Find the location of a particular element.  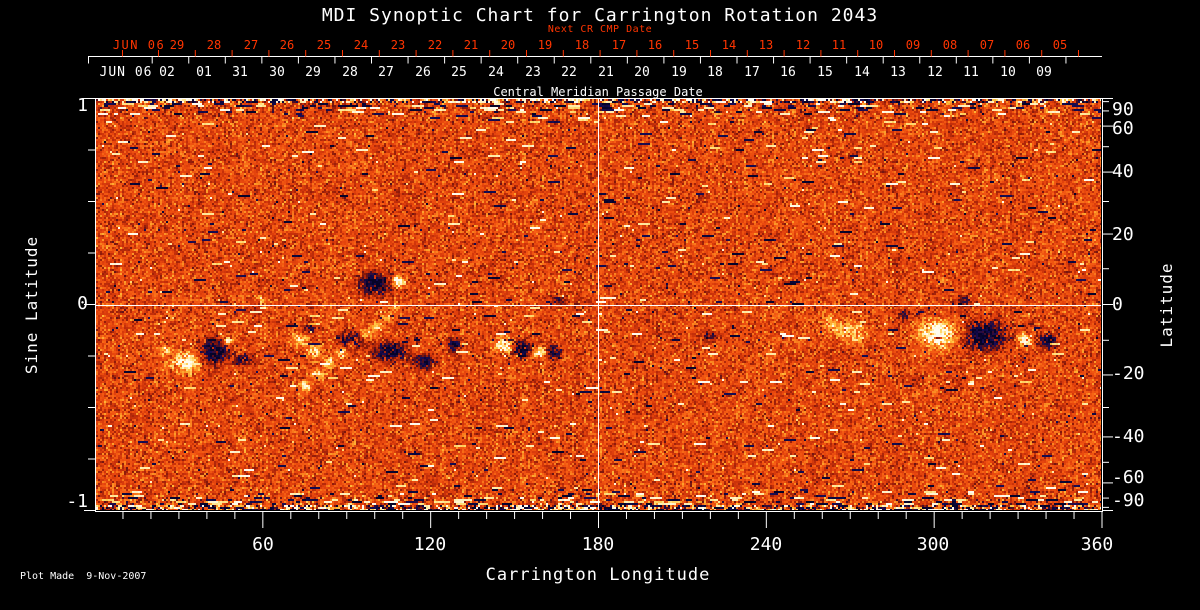

longitude-tick-label: 180 is located at coordinates (598, 544).